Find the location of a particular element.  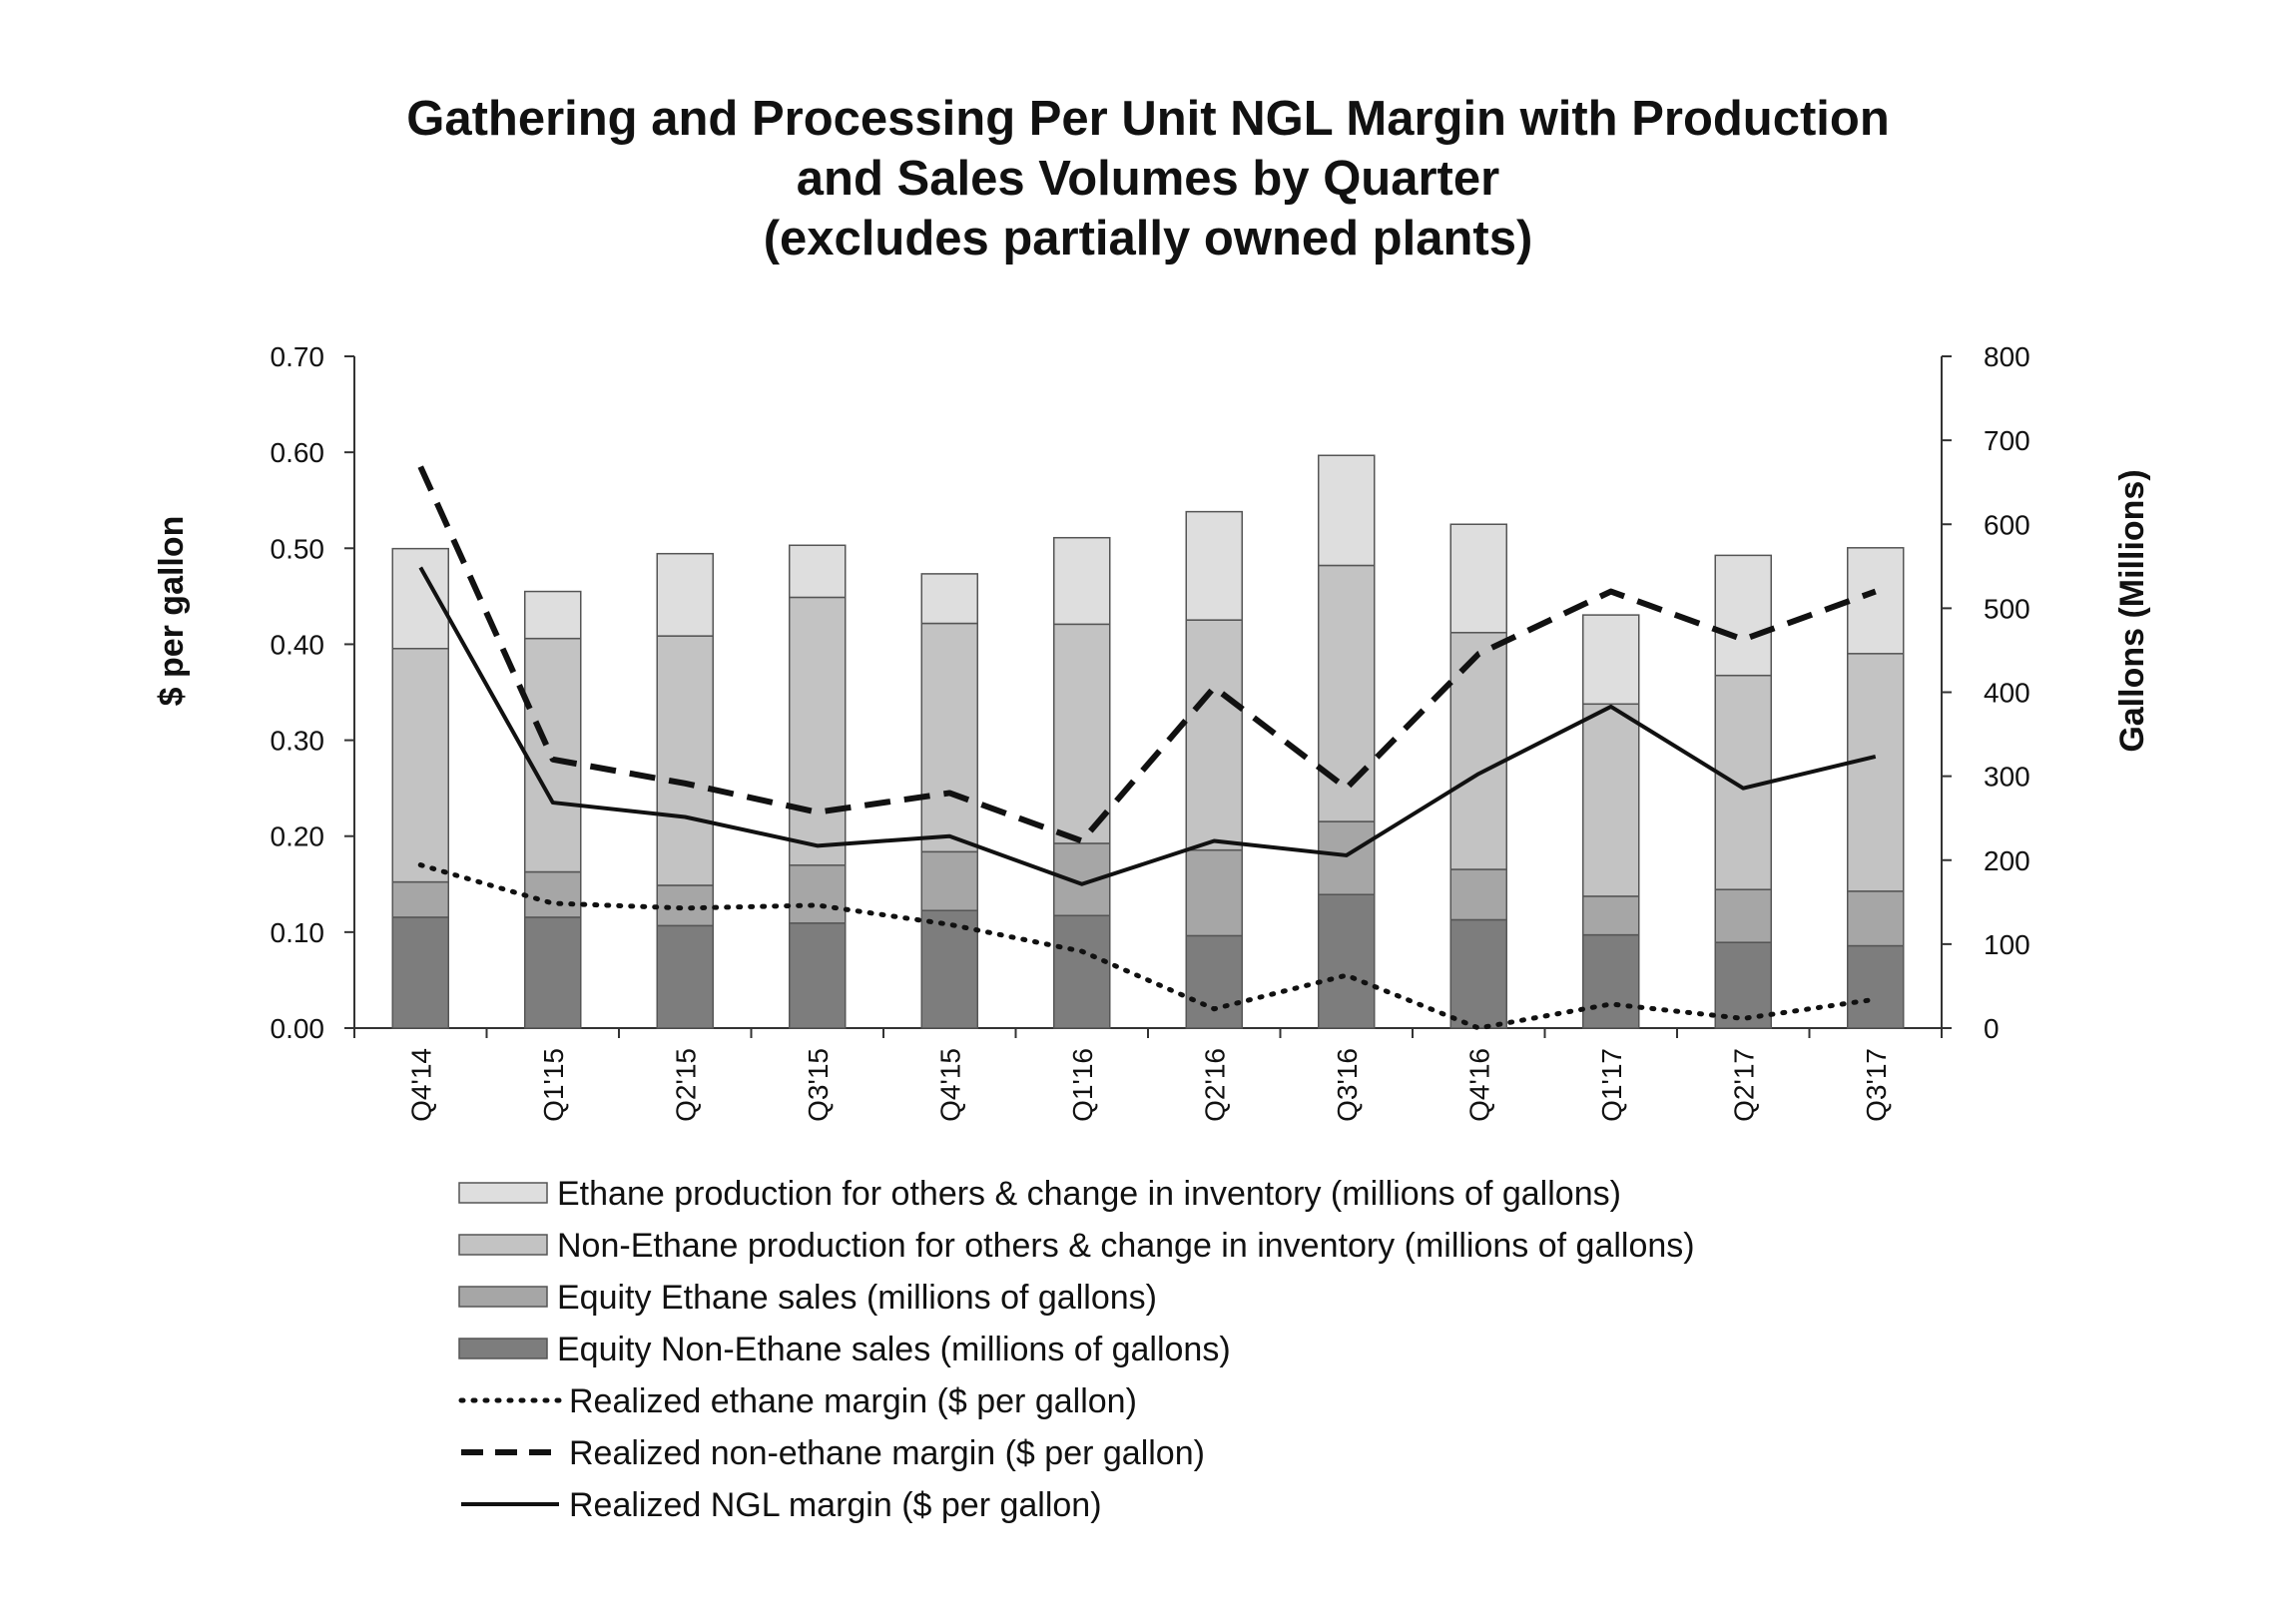

left-tick-label: 0.50 is located at coordinates (298, 548).